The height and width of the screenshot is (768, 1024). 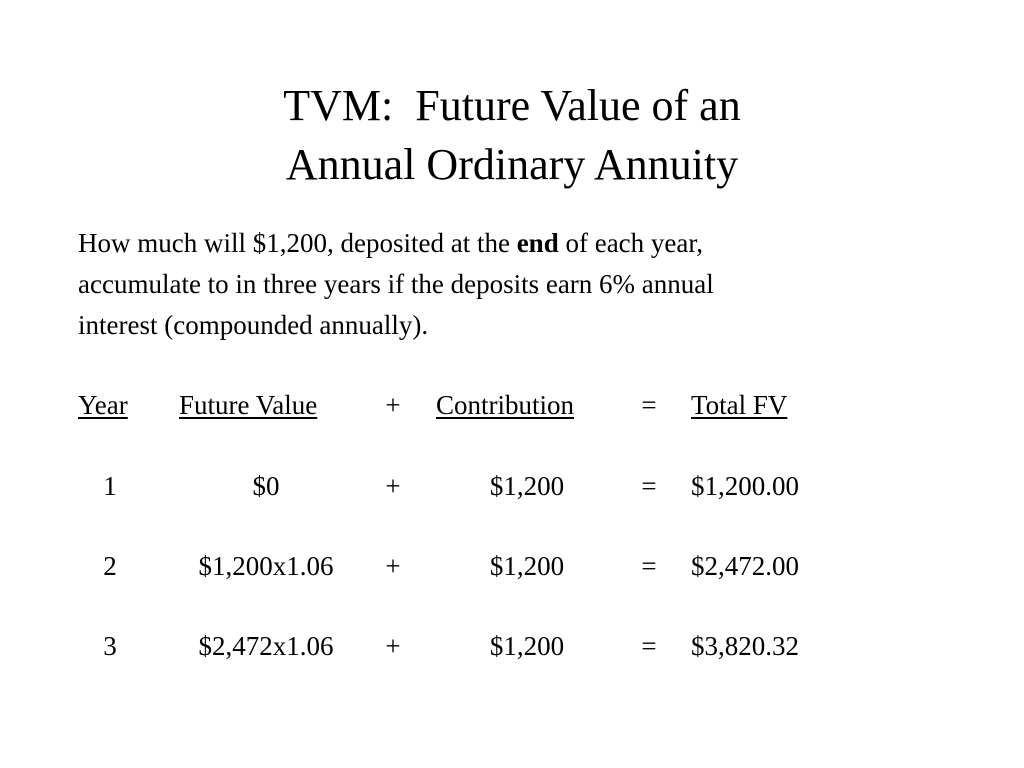 I want to click on paragraph-line: interest (compounded annually)., so click(x=253, y=325).